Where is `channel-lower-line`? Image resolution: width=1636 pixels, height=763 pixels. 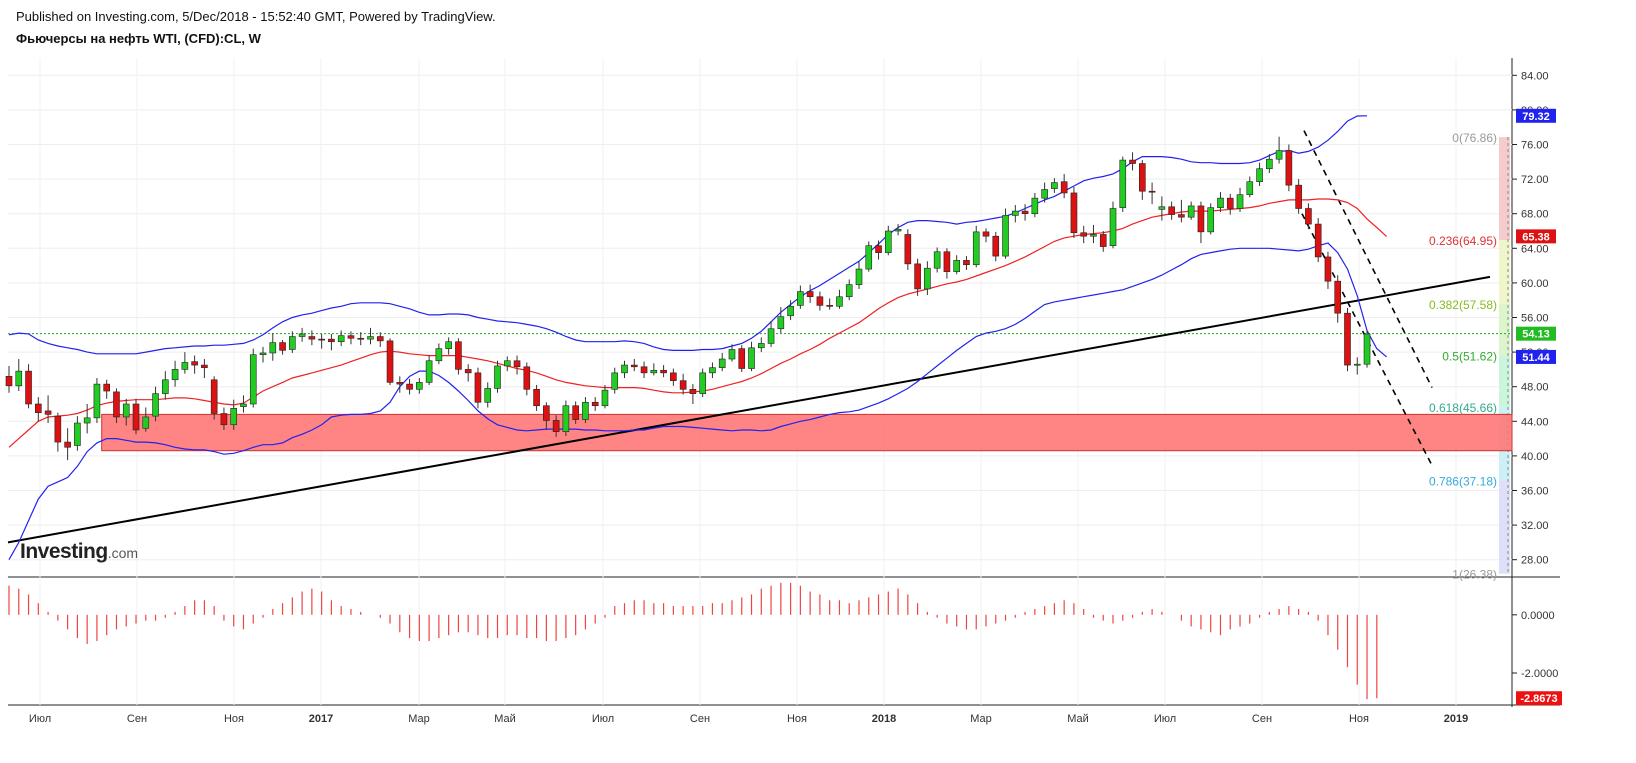
channel-lower-line is located at coordinates (1367, 339).